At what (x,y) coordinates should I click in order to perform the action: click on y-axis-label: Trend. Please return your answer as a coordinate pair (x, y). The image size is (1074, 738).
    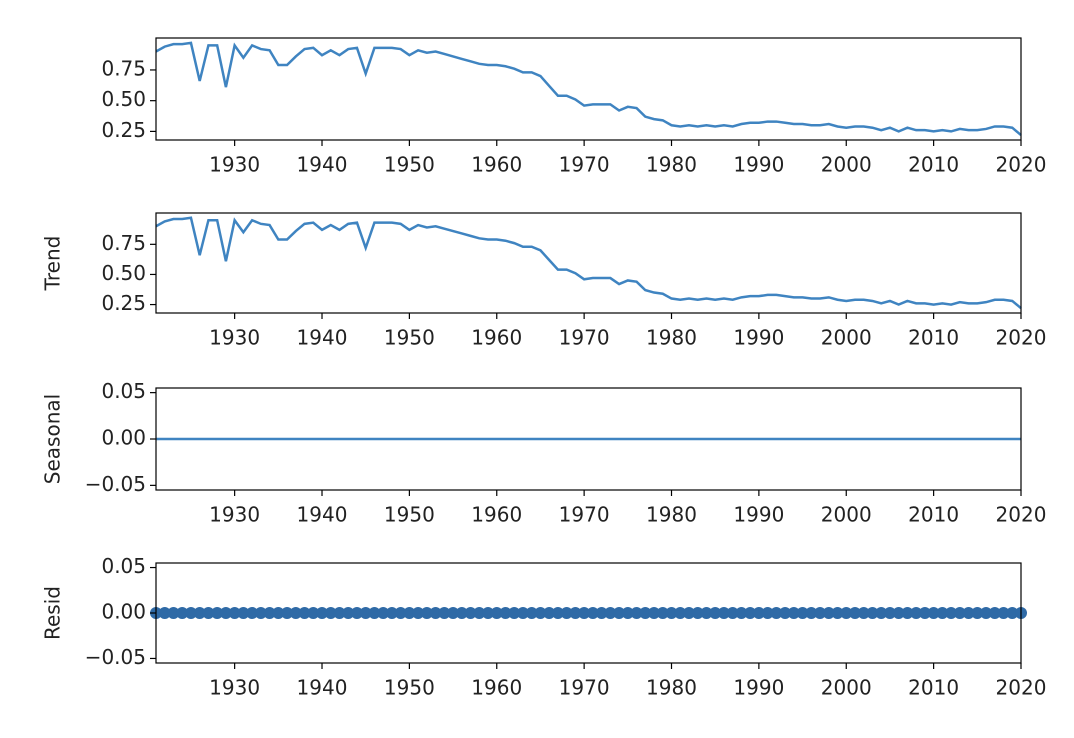
    Looking at the image, I should click on (53, 264).